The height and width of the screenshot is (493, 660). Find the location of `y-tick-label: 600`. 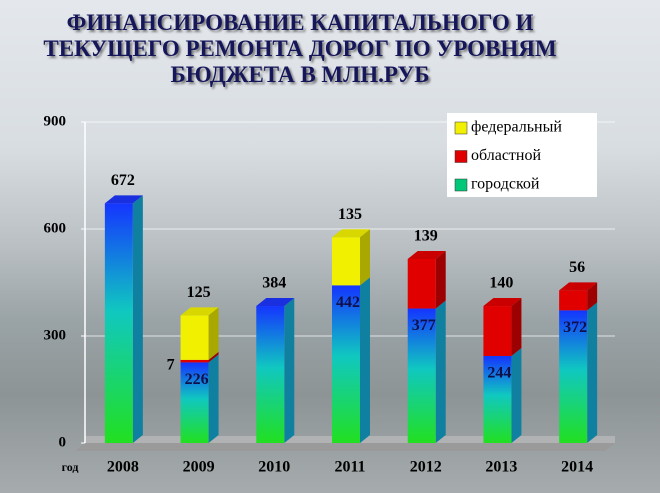

y-tick-label: 600 is located at coordinates (55, 228).